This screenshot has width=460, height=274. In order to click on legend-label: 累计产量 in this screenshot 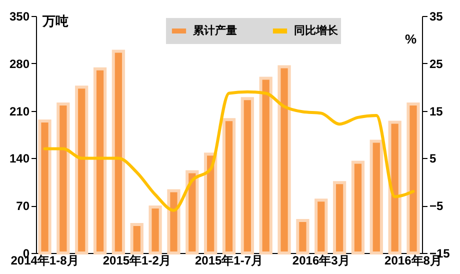, I will do `click(214, 30)`.